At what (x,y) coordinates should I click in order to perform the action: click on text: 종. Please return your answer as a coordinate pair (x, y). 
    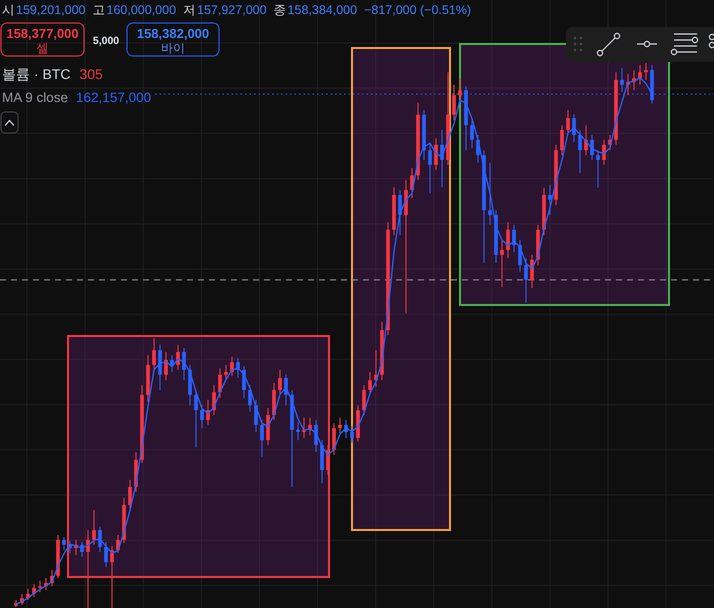
    Looking at the image, I should click on (280, 10).